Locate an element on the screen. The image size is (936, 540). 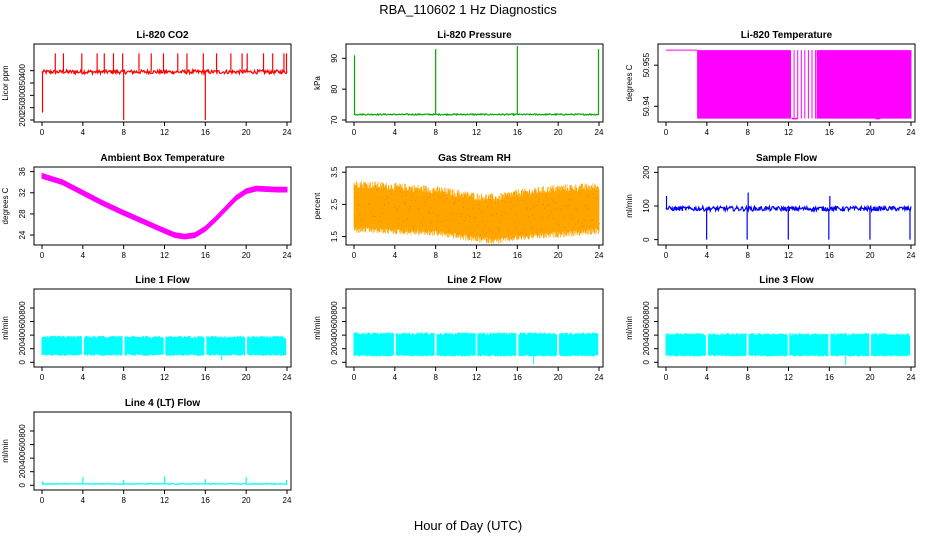
panel-title: Line 3 Flow is located at coordinates (786, 280).